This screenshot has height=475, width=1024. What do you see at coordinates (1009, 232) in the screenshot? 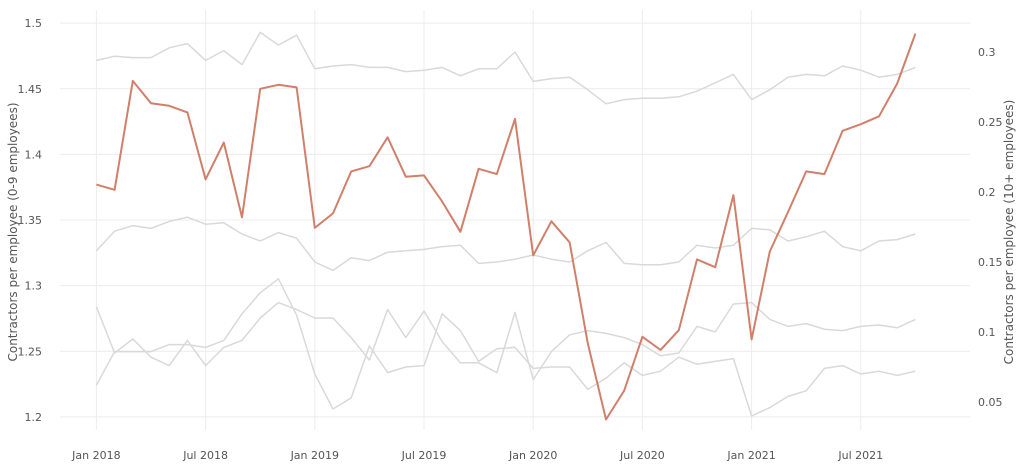
I see `right-y-axis-title: Contractors per employee (10+ employees)` at bounding box center [1009, 232].